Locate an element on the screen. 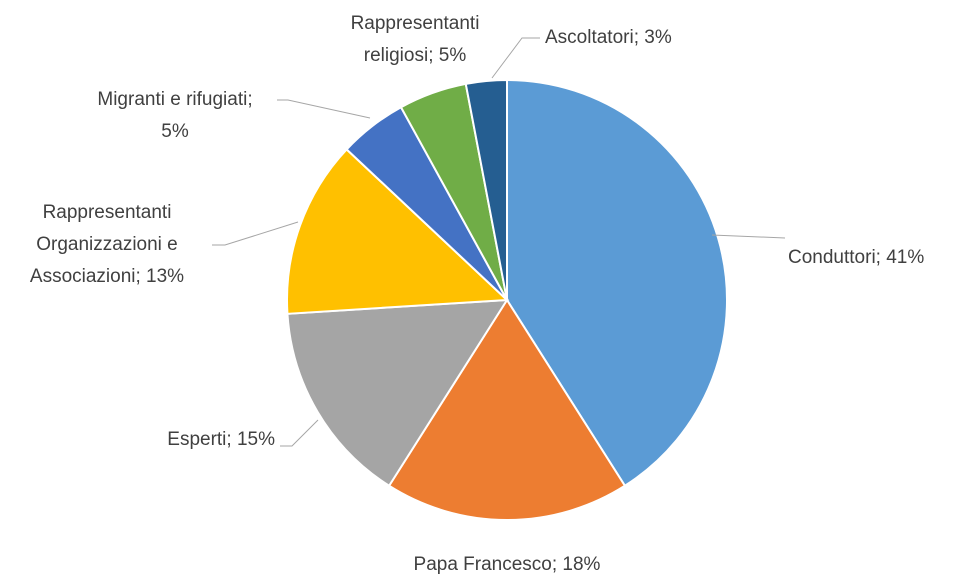 The image size is (968, 579). data-label: Ascoltatori; 3% is located at coordinates (608, 37).